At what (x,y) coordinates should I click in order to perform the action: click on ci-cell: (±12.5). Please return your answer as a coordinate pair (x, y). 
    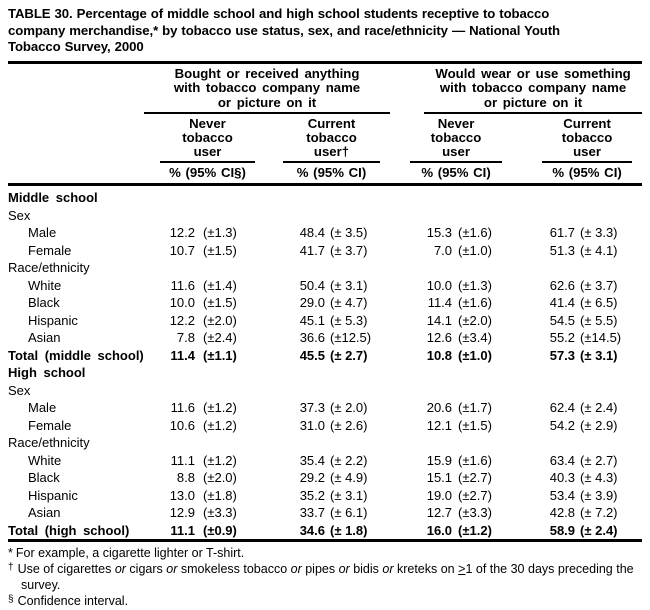
    Looking at the image, I should click on (351, 337).